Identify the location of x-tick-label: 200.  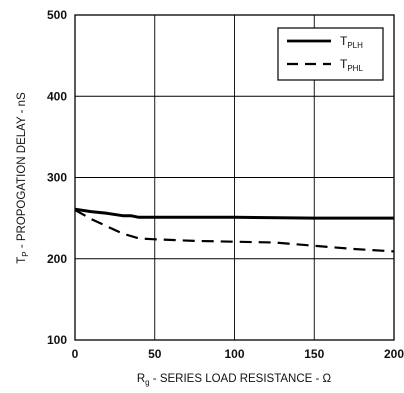
(394, 354).